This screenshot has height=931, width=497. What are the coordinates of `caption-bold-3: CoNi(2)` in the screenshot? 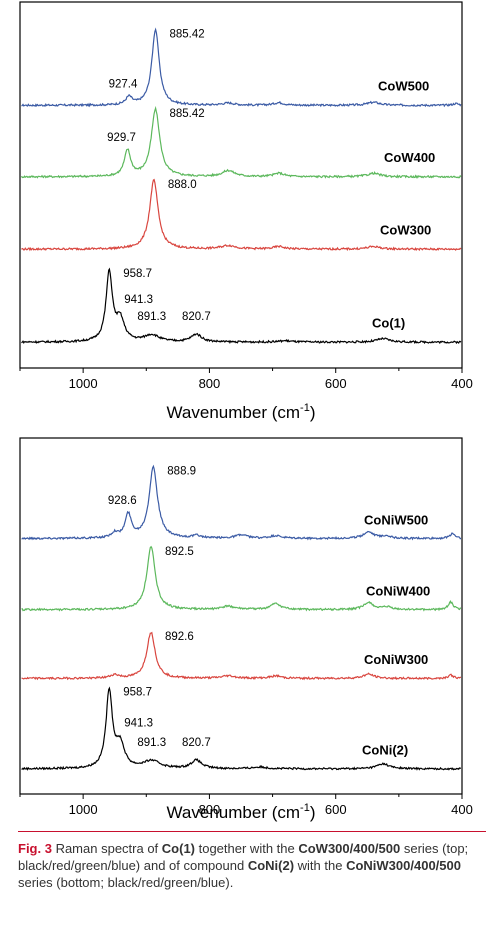 It's located at (271, 865).